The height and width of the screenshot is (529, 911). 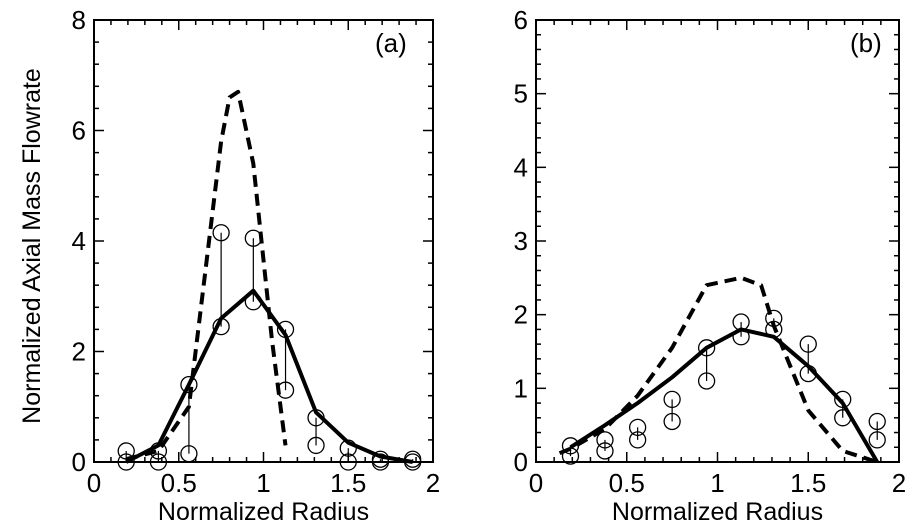 I want to click on y-axis-label: Normalized Axial Mass Flowrate, so click(x=32, y=246).